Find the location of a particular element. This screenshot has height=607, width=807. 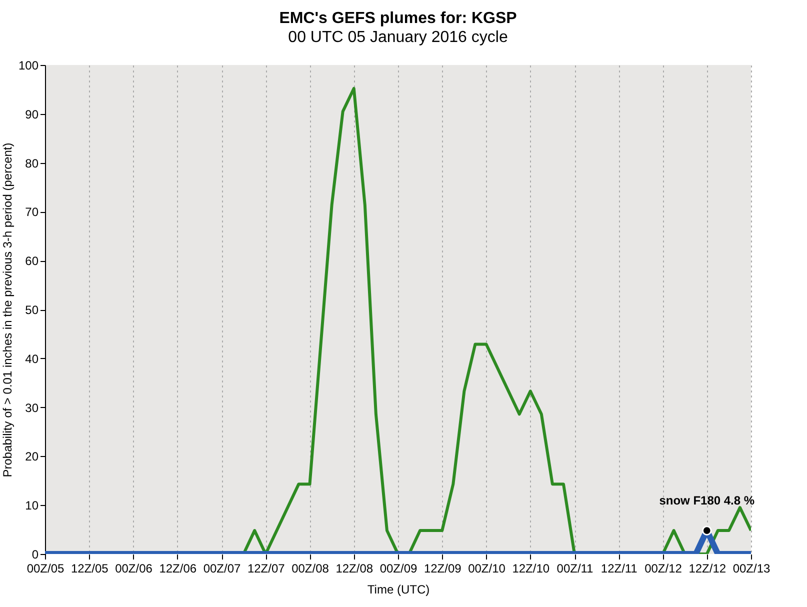

x-tick-label: 00Z/12 is located at coordinates (663, 569).